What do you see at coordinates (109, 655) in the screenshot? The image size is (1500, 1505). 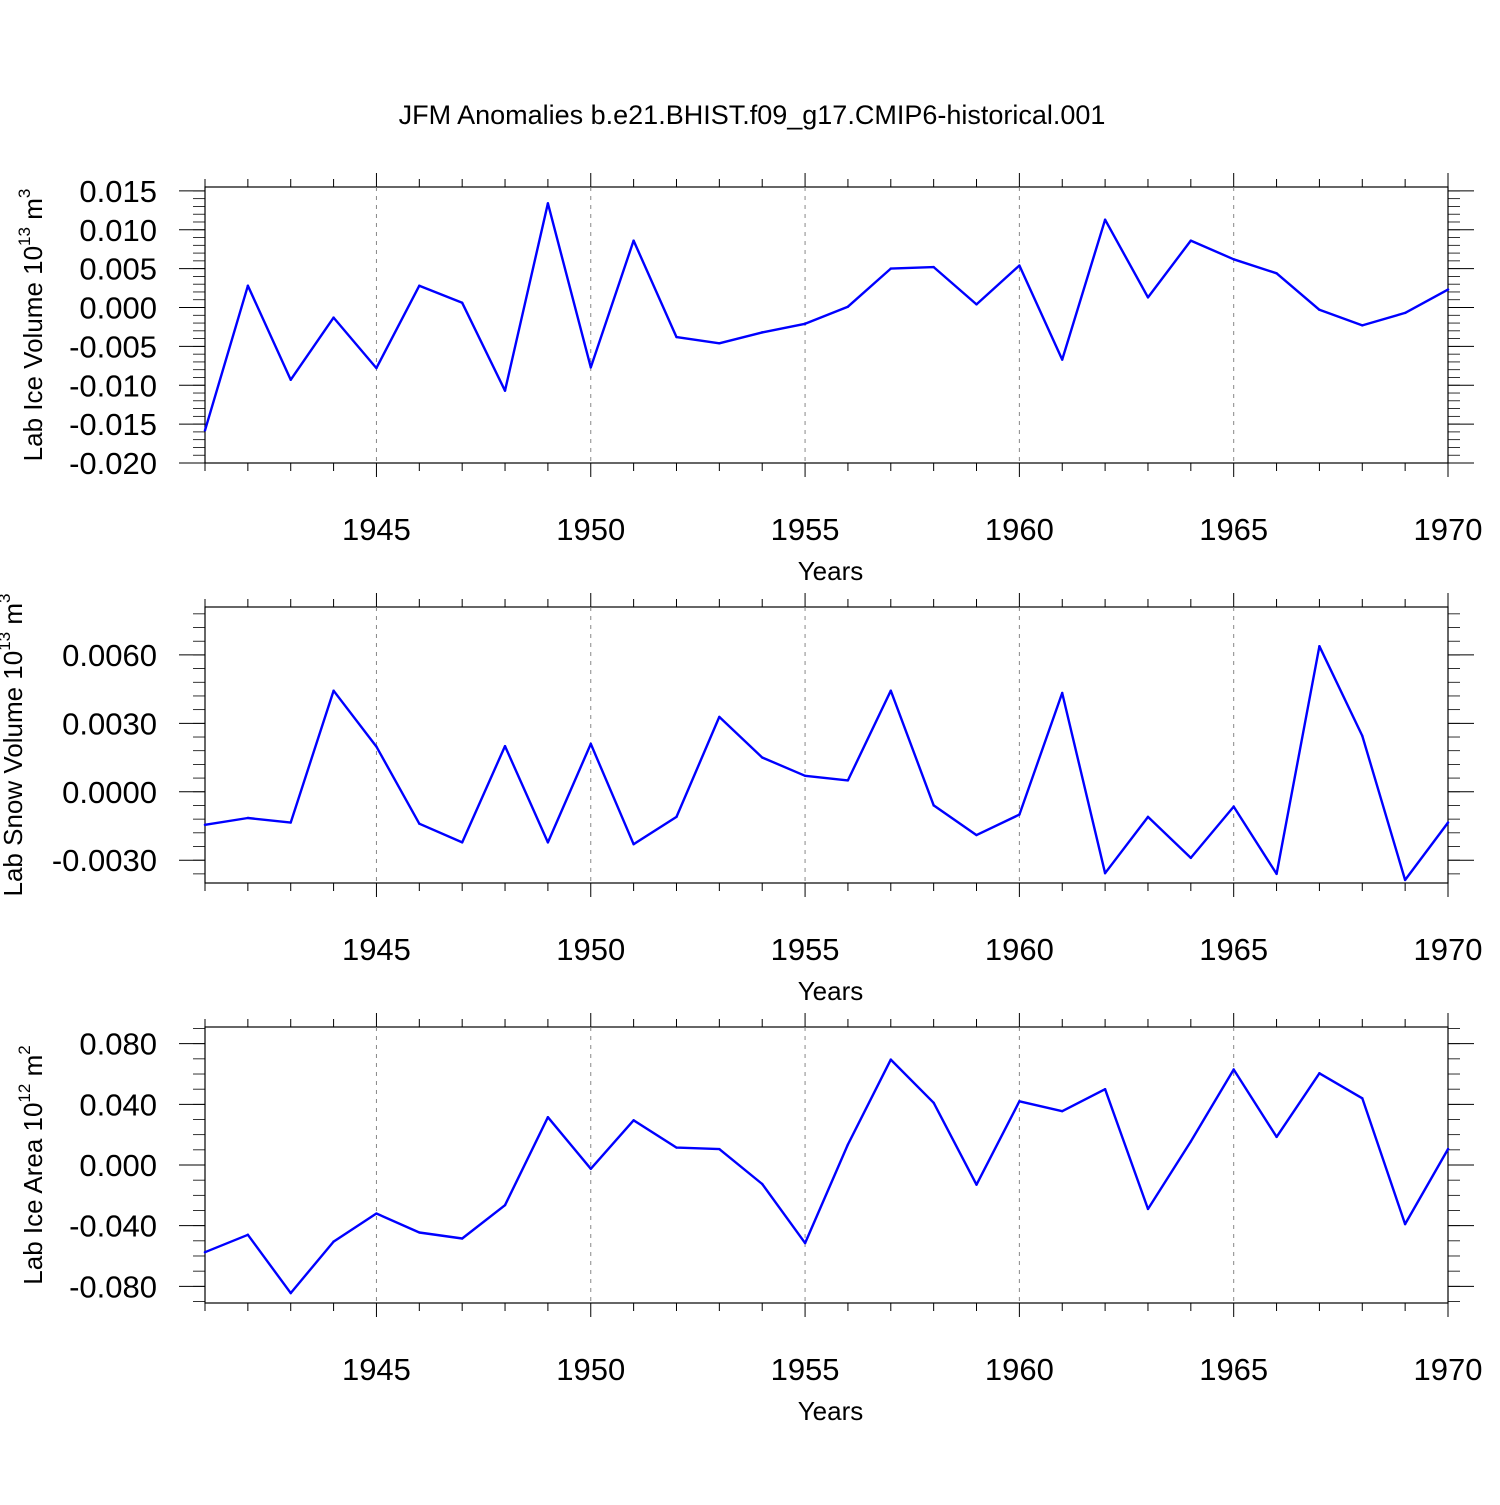 I see `y-tick-label: 0.0060` at bounding box center [109, 655].